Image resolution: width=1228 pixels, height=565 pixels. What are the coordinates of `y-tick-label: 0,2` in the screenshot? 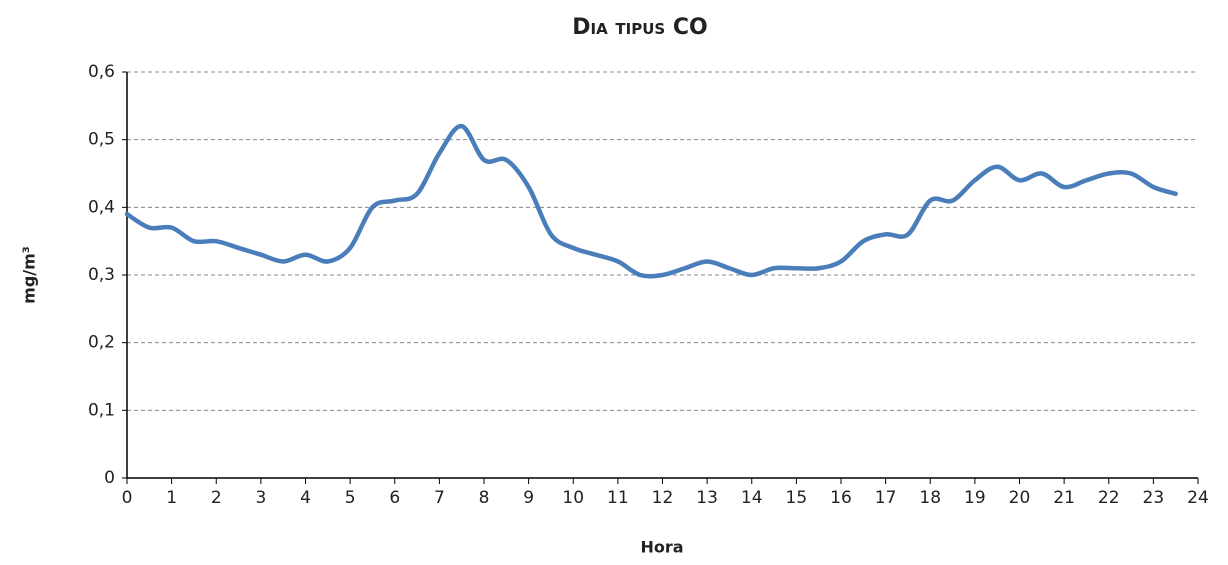 It's located at (101, 343).